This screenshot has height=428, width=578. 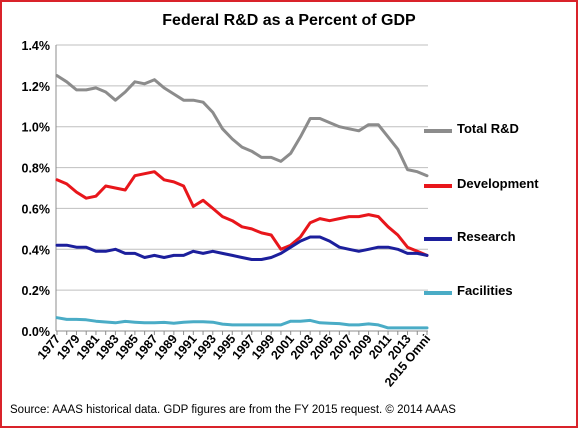 I want to click on y-tick-label: 1.0%, so click(x=36, y=128).